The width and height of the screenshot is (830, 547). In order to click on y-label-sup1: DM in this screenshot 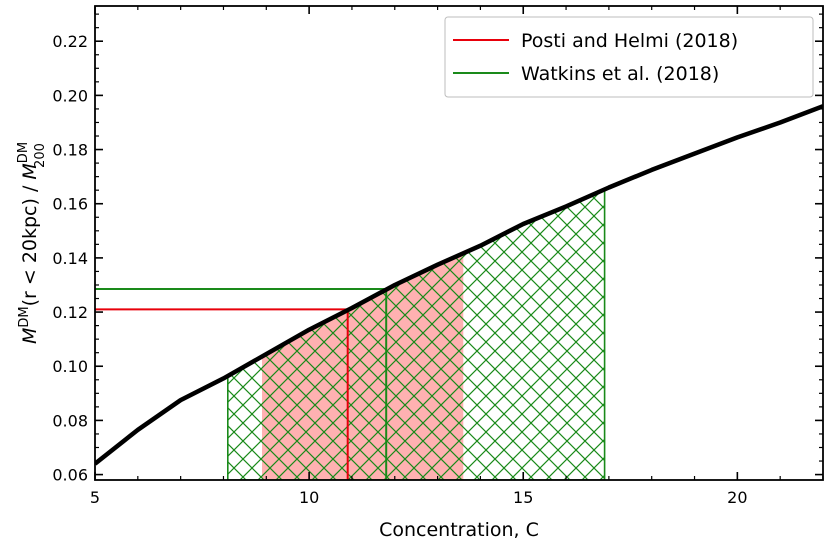, I will do `click(24, 316)`.